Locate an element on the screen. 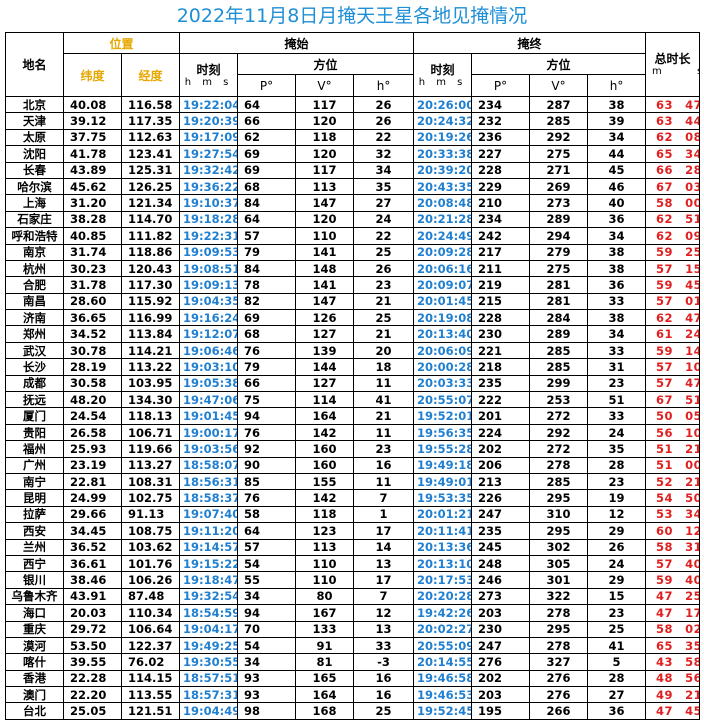 This screenshot has width=704, height=720. end-h-cell: 51 is located at coordinates (617, 400).